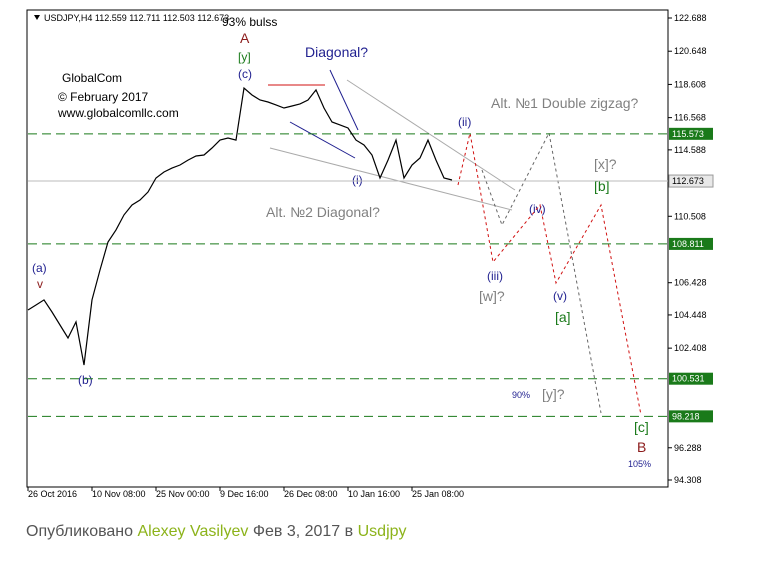  I want to click on y-tick-label: 110.508, so click(690, 216).